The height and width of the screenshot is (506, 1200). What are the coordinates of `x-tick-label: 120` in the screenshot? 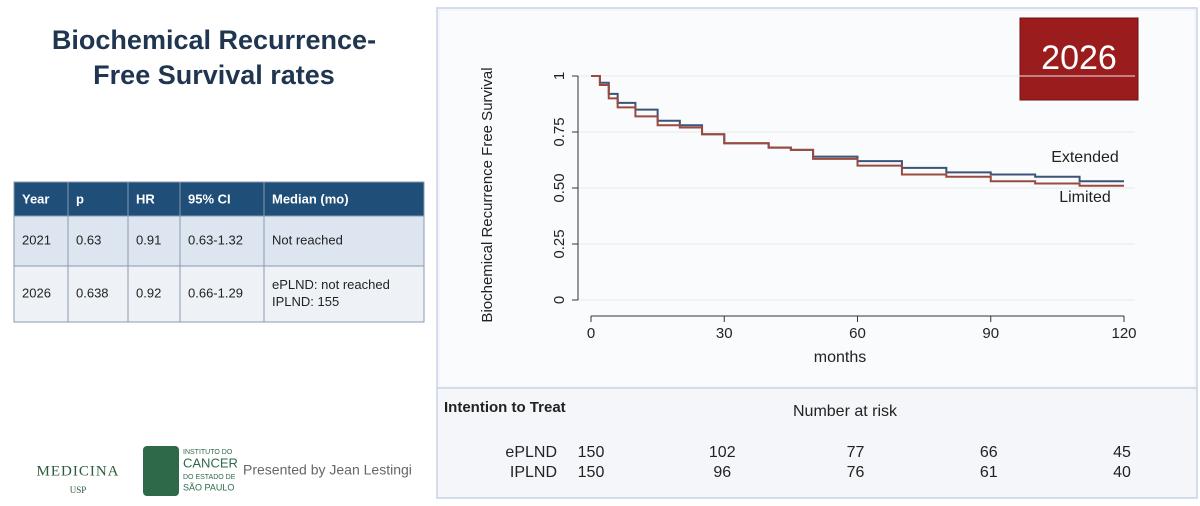 It's located at (1123, 333).